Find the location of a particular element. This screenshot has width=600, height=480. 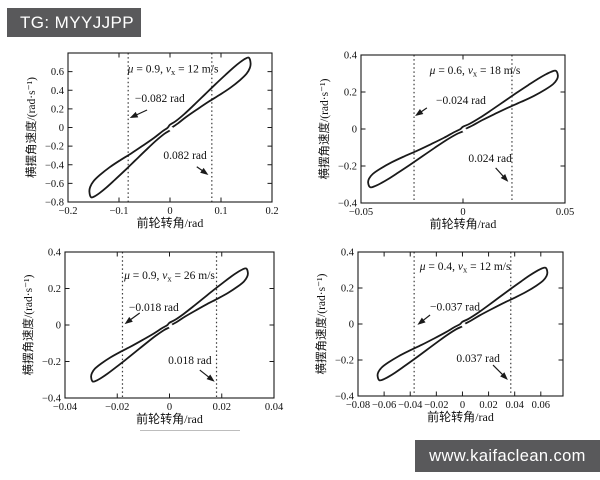

annotation-neg-label: −0.082 rad is located at coordinates (160, 99).